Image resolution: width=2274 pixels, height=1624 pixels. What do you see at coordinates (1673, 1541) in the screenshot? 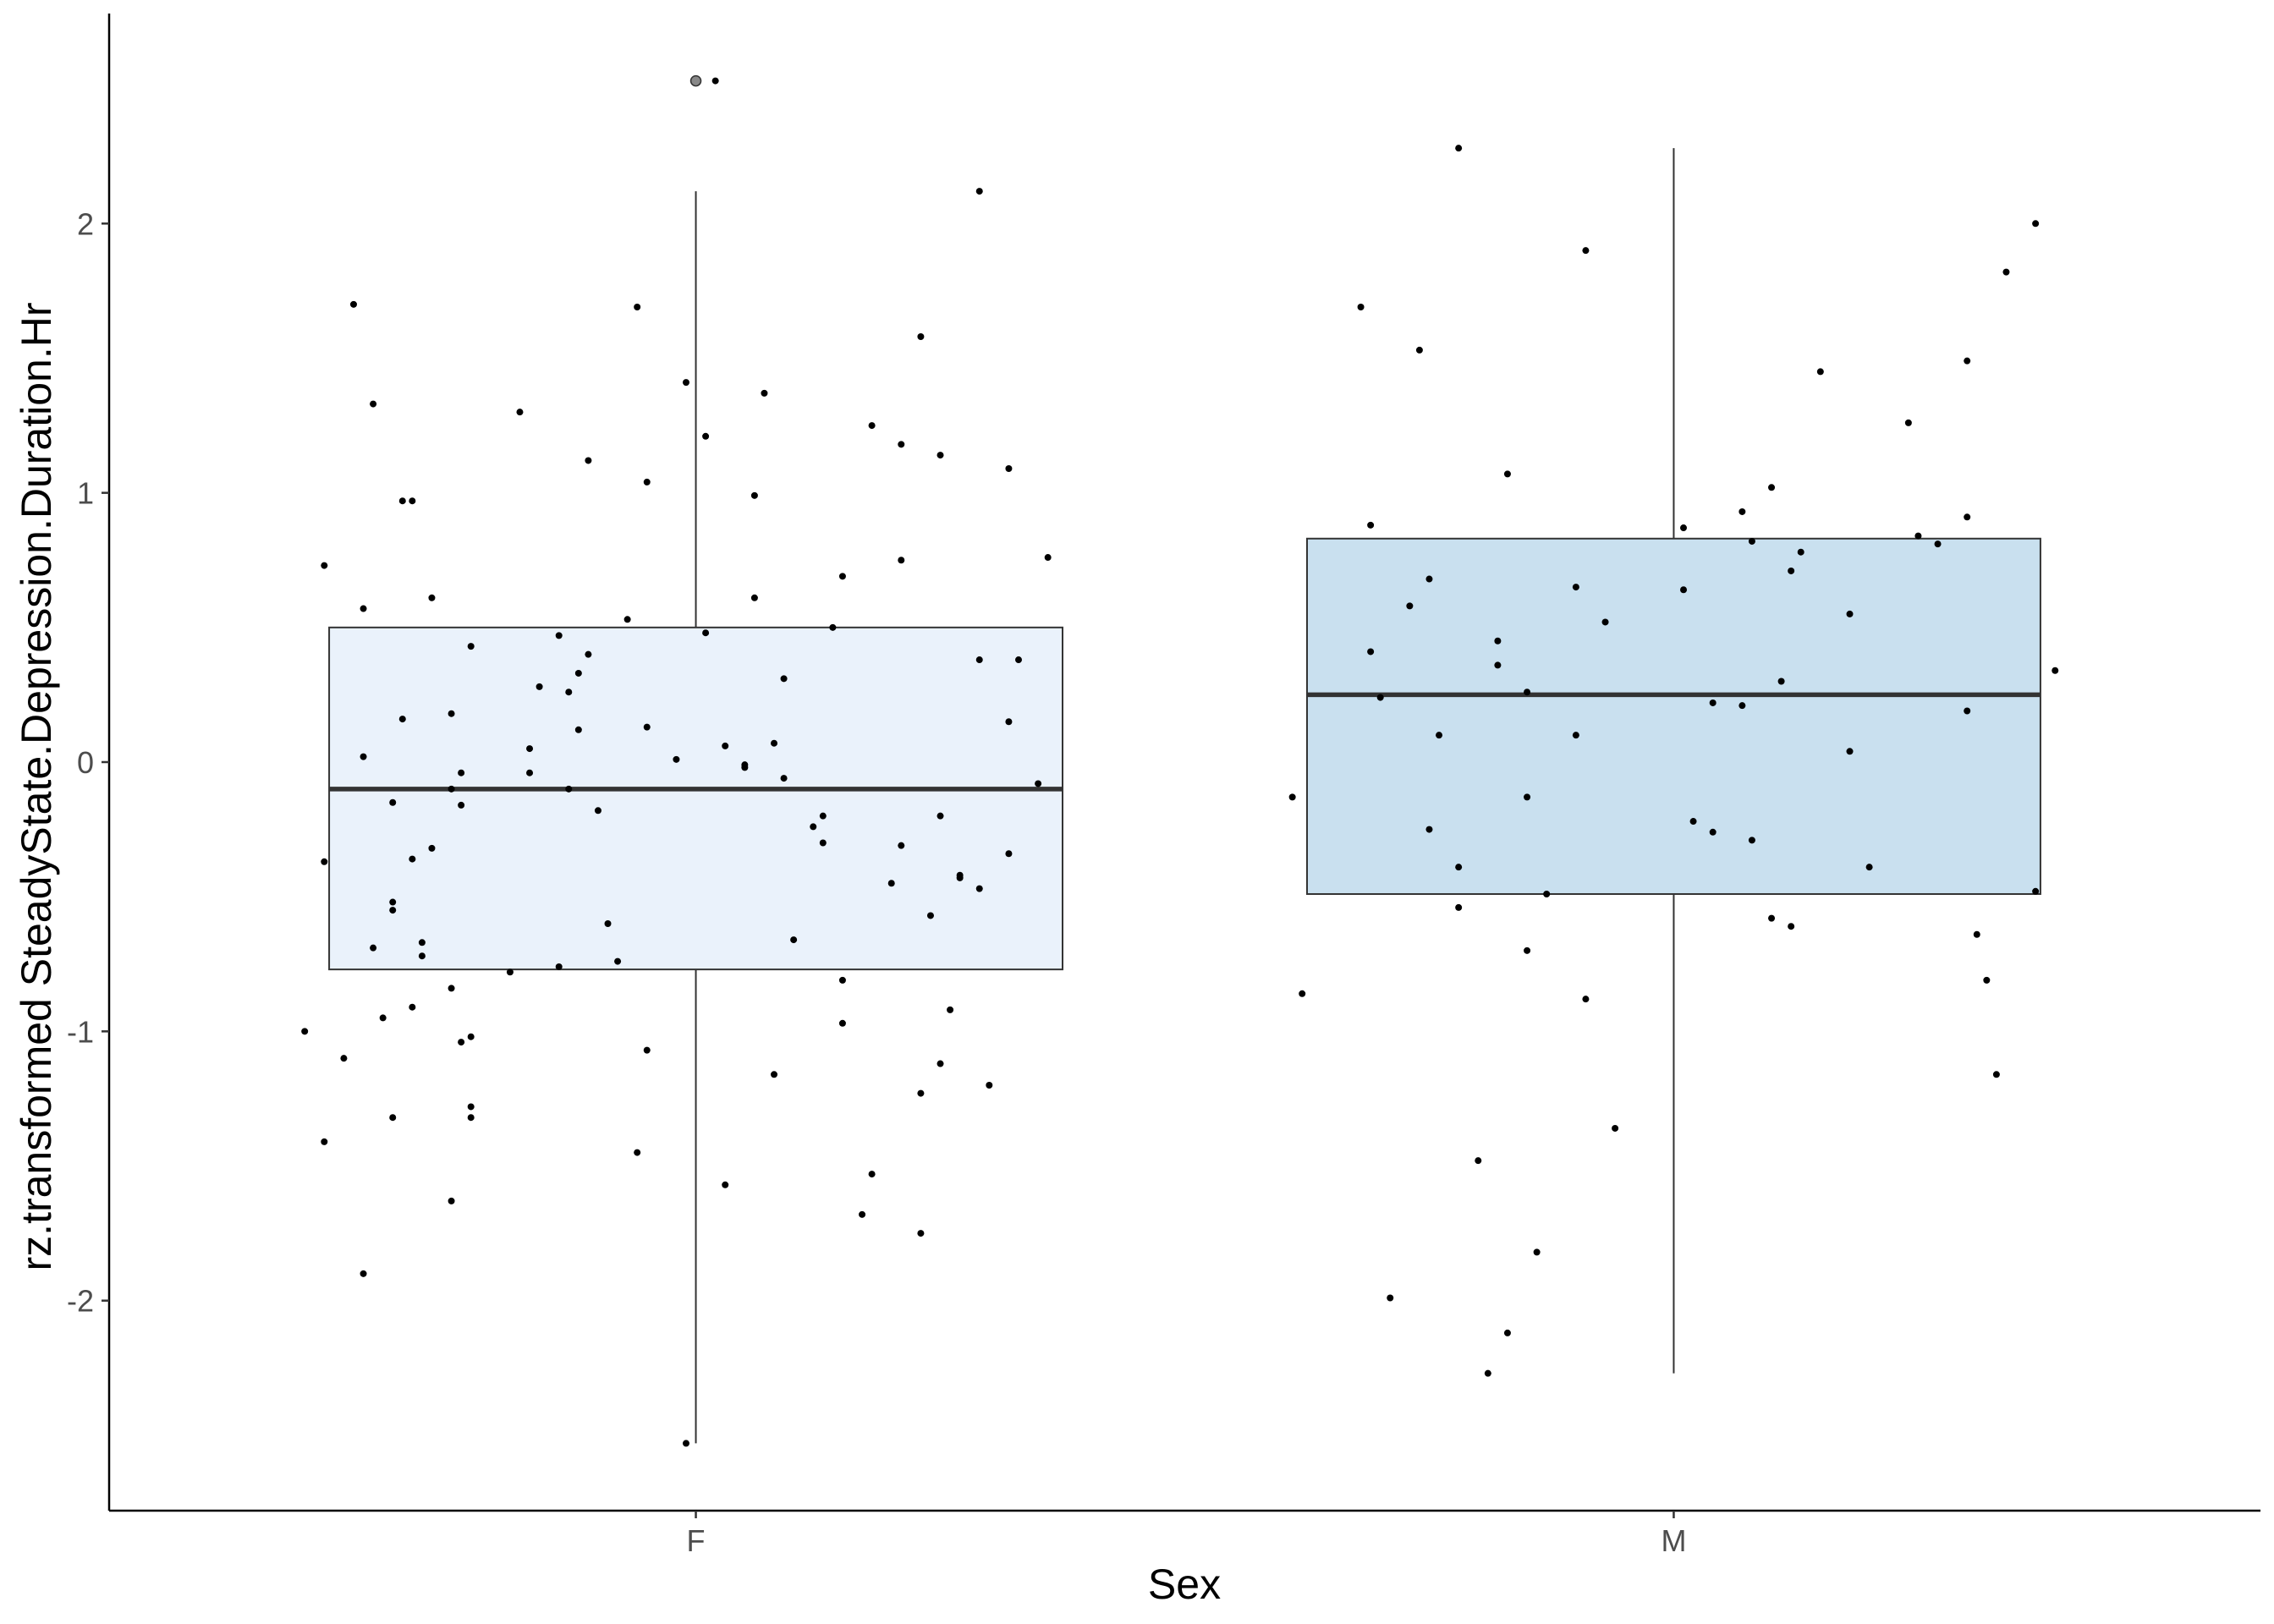
I see `x-tick-label: M` at bounding box center [1673, 1541].